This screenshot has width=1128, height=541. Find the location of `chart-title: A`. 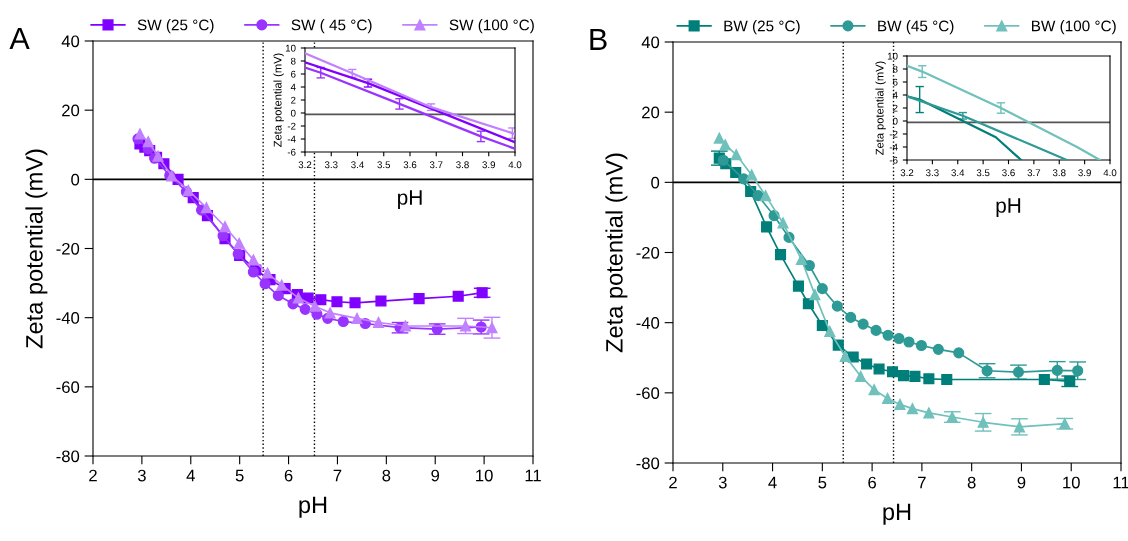

chart-title: A is located at coordinates (19, 38).